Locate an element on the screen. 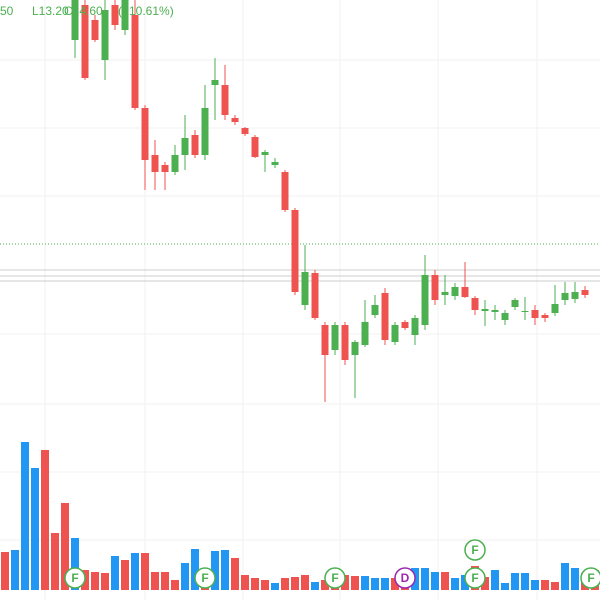  ohlc-value: 50 is located at coordinates (7, 11).